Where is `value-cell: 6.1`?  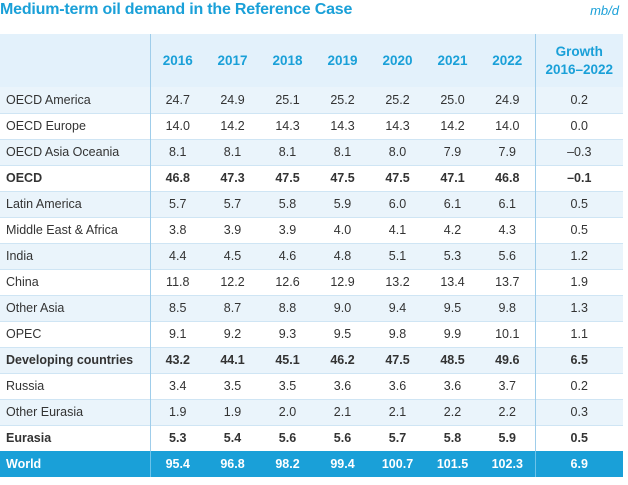
value-cell: 6.1 is located at coordinates (507, 203).